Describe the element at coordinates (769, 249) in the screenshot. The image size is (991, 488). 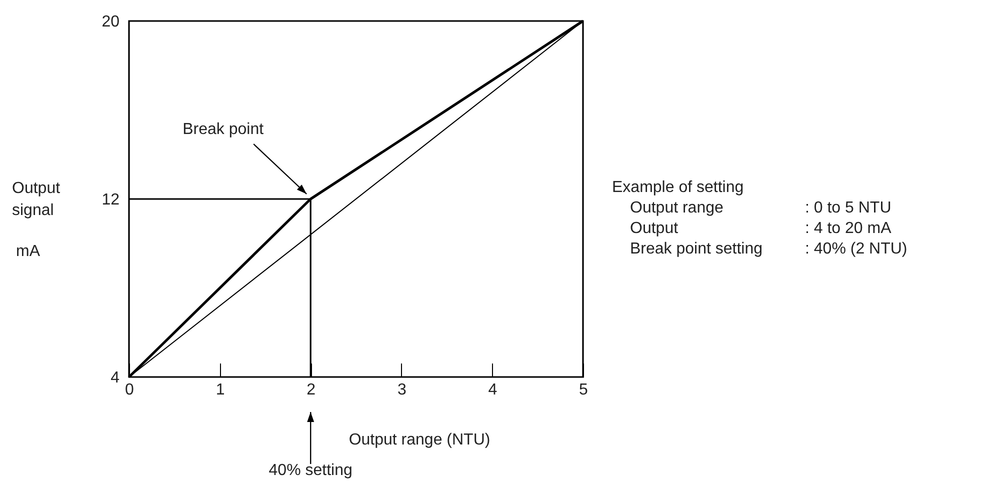
I see `text: Break point setting : 40% (2 NTU)` at that location.